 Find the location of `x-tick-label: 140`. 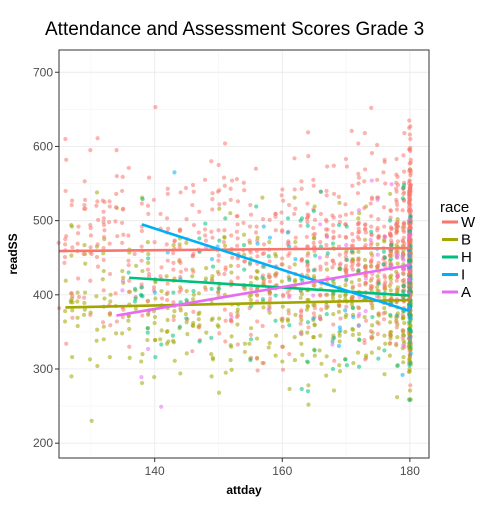

x-tick-label: 140 is located at coordinates (155, 471).